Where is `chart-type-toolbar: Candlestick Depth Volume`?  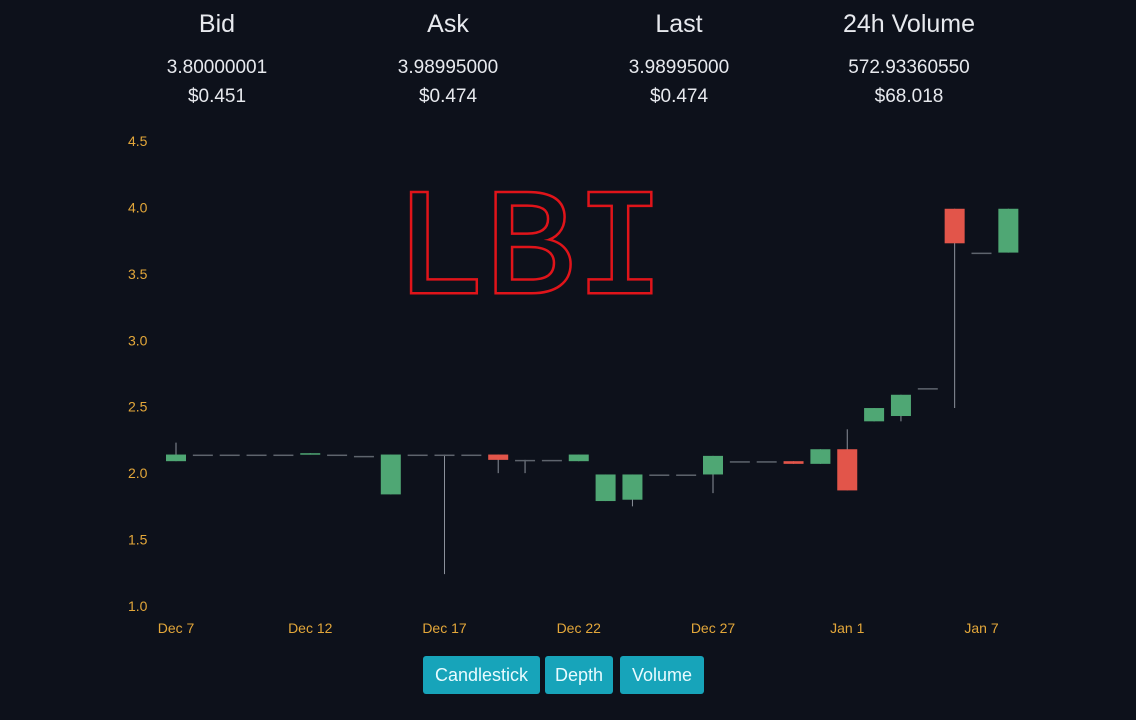
chart-type-toolbar: Candlestick Depth Volume is located at coordinates (568, 675).